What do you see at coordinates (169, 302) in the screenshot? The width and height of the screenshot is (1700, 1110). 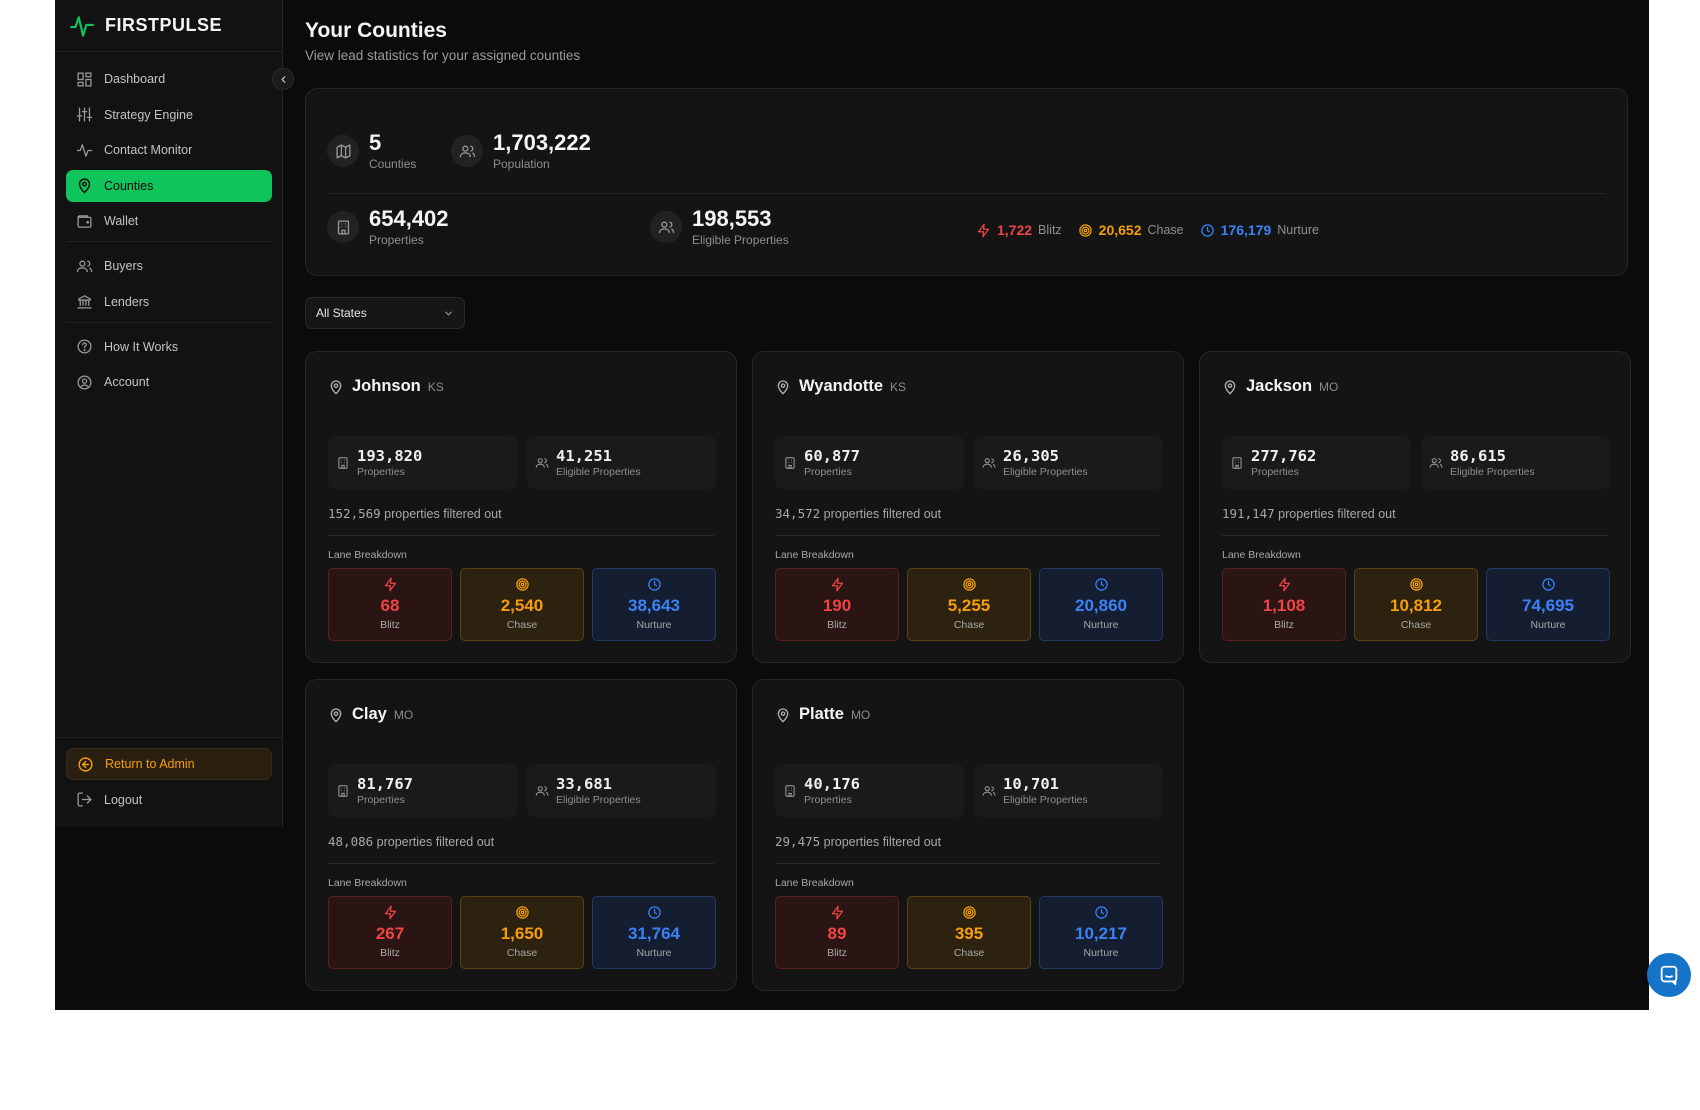 I see `sidebar-item-lenders: Lenders` at bounding box center [169, 302].